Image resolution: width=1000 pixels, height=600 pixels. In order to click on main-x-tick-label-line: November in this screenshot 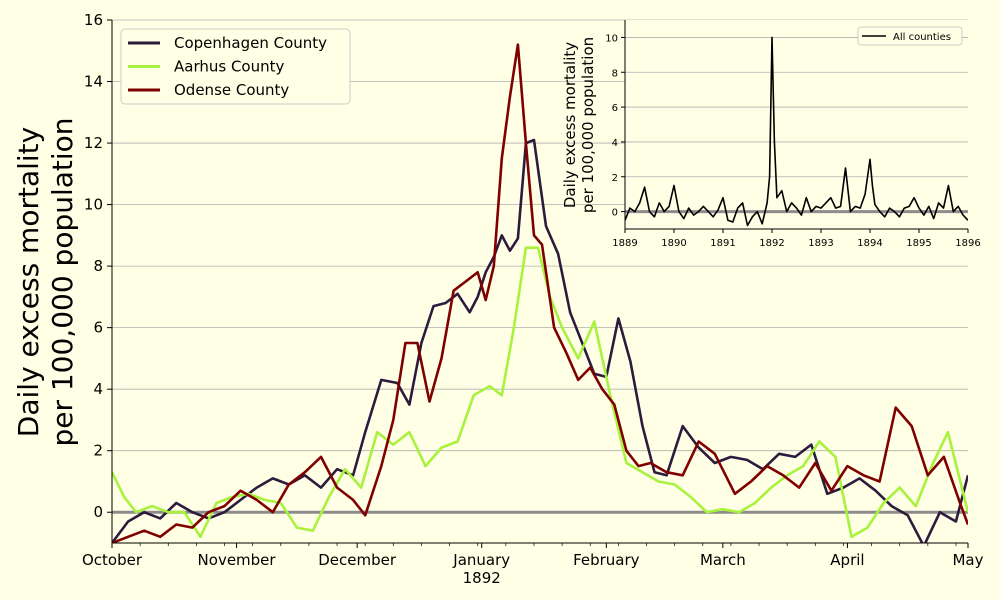, I will do `click(237, 560)`.